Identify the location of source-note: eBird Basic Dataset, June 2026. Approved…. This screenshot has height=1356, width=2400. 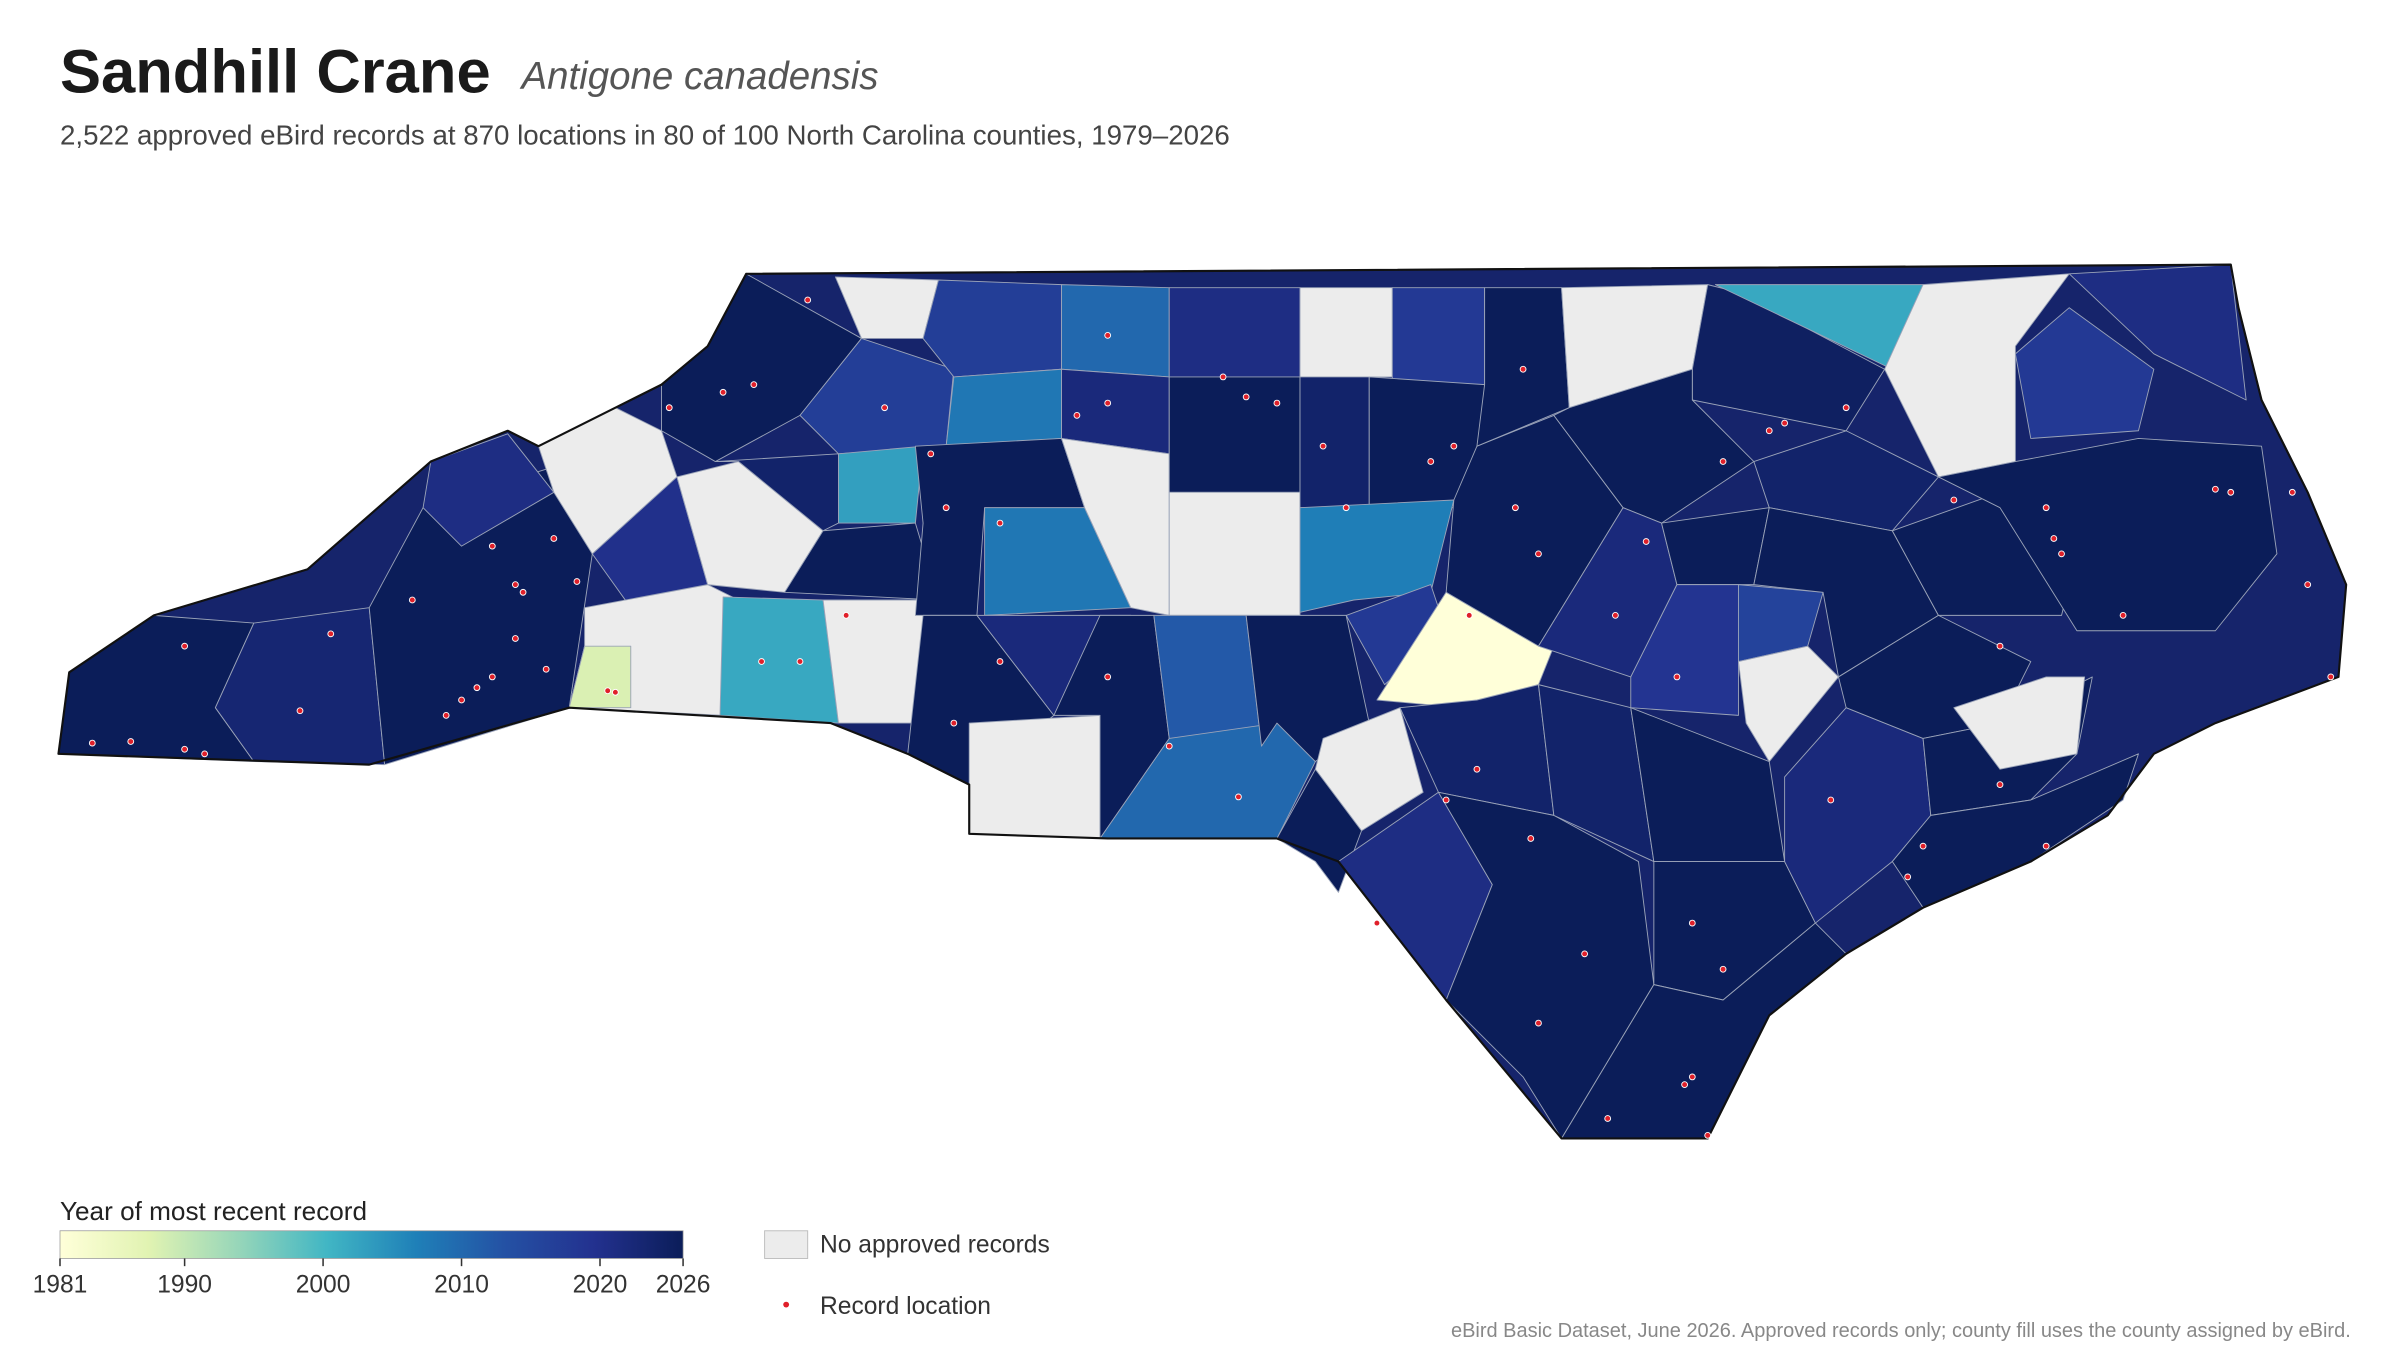
(1901, 1331).